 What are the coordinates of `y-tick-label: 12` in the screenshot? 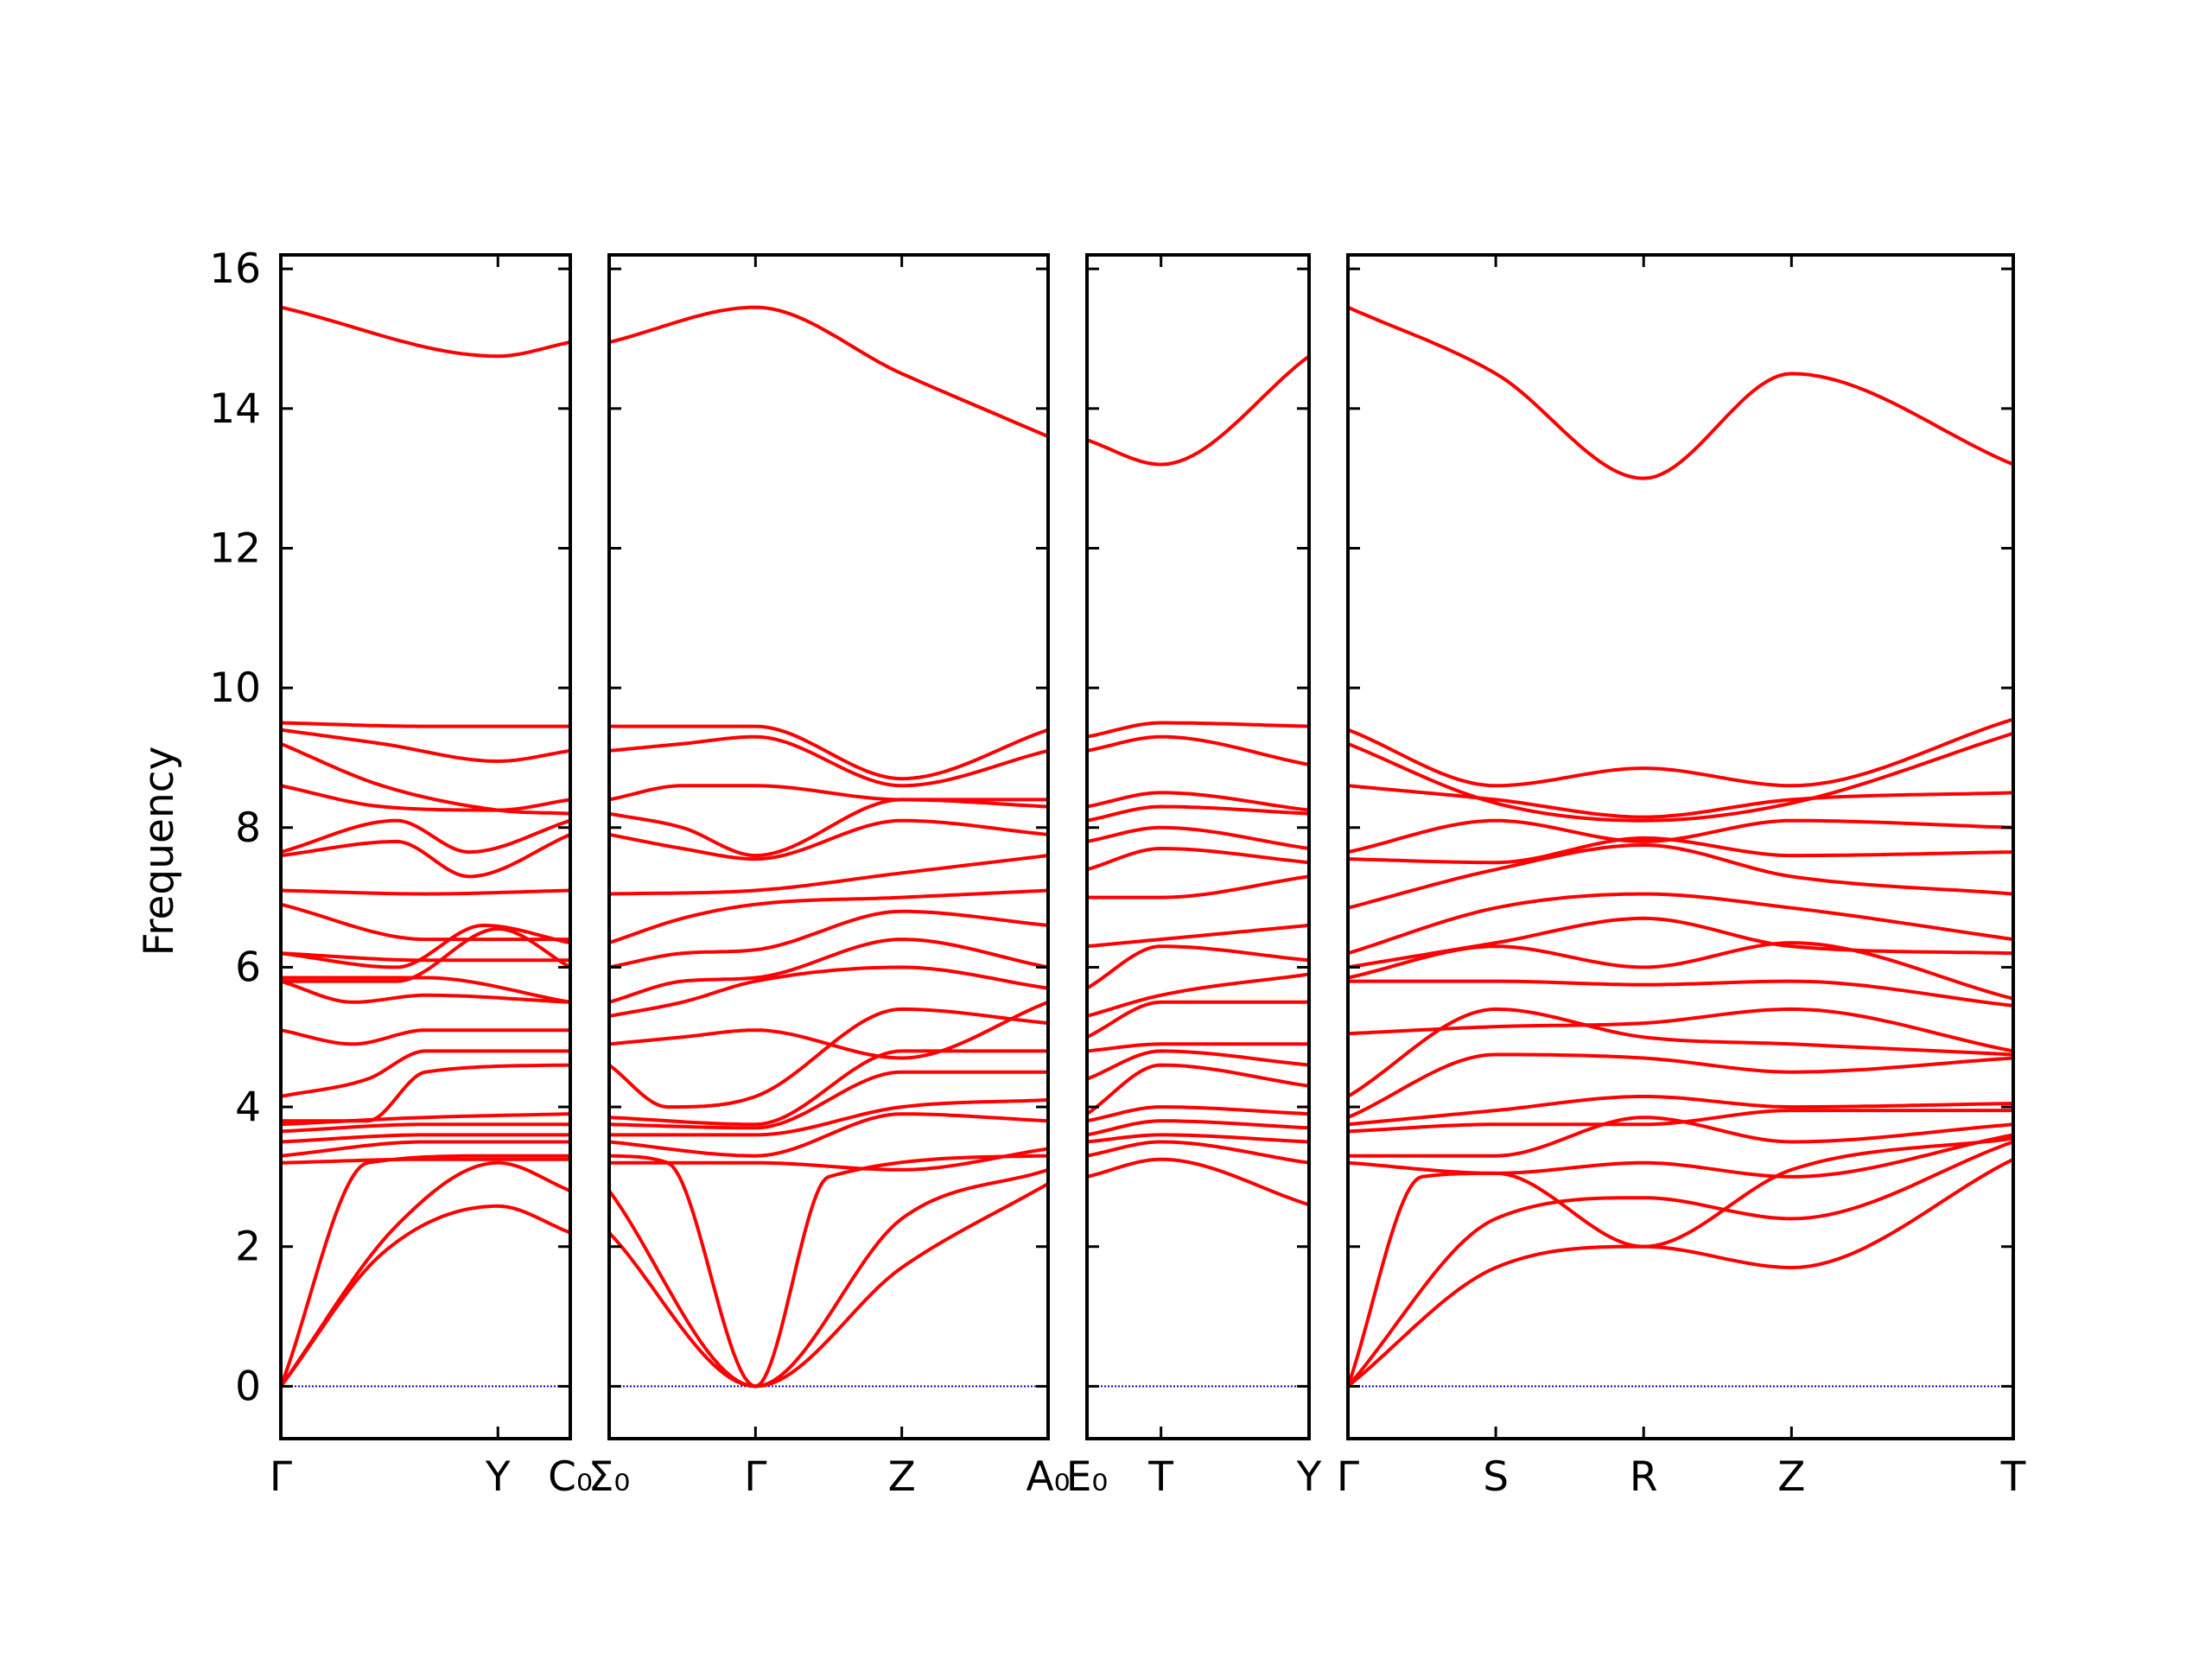 It's located at (235, 548).